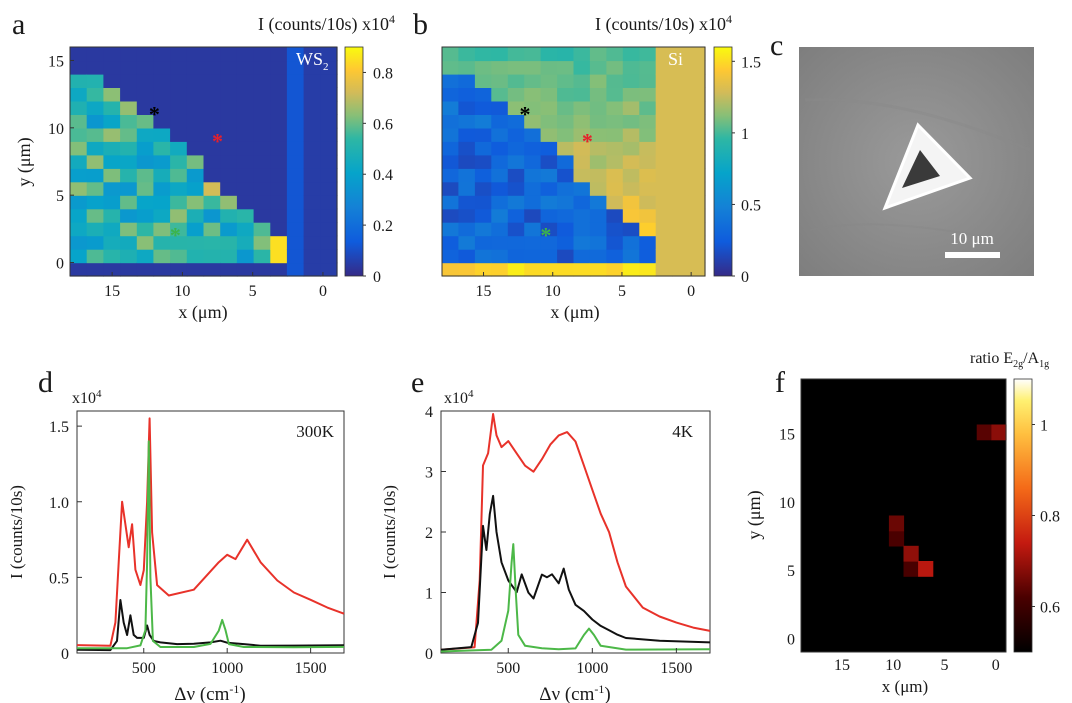 The height and width of the screenshot is (703, 1072). I want to click on marker-a: *, so click(175, 235).